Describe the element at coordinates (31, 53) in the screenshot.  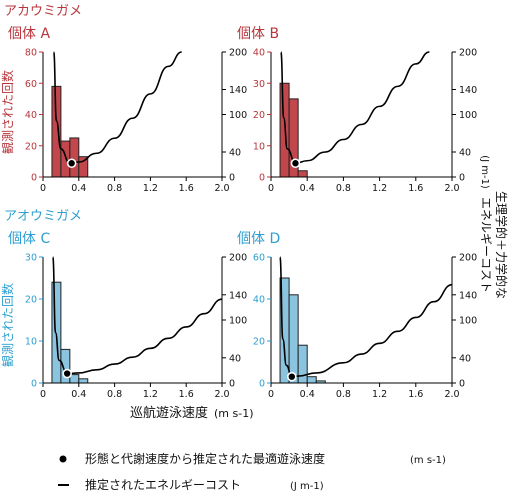
I see `left-y-tick-label: 80` at that location.